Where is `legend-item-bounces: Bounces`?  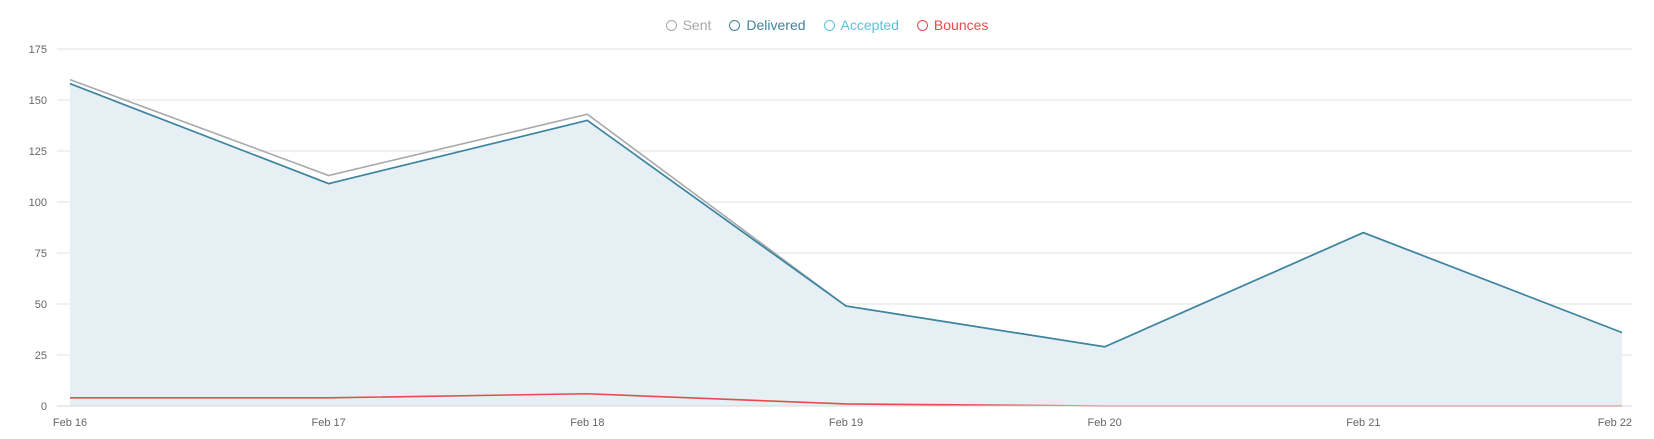
legend-item-bounces: Bounces is located at coordinates (952, 25).